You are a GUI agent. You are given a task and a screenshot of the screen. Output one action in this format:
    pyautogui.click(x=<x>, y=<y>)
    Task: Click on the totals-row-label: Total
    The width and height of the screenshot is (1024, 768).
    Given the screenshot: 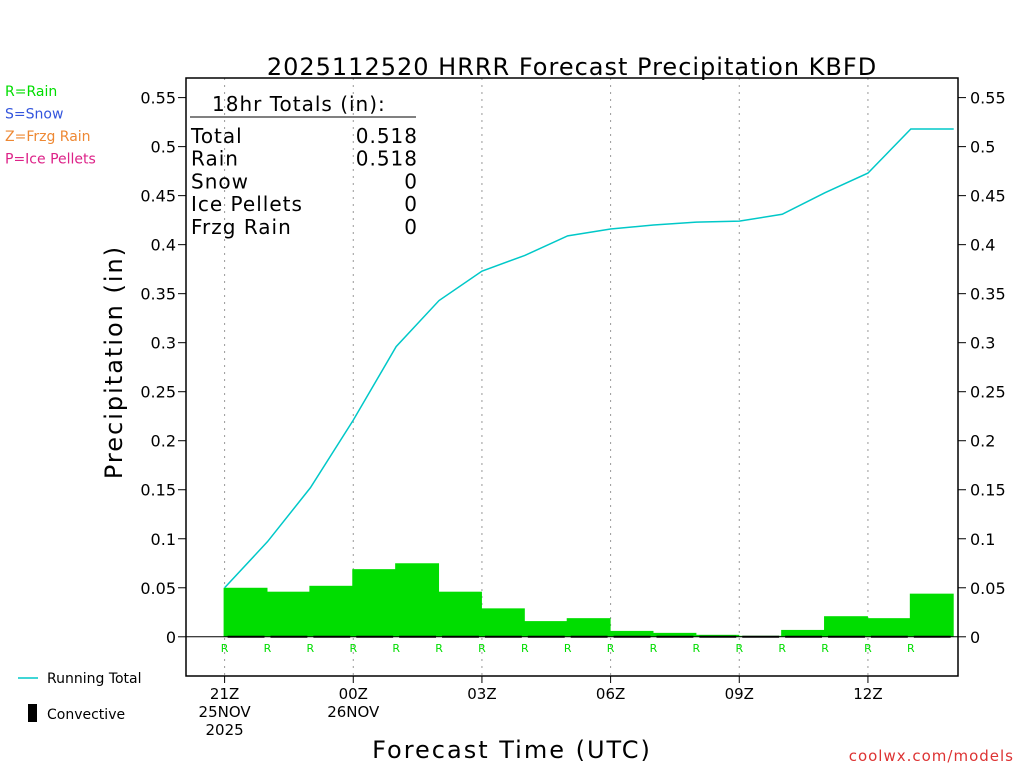 What is the action you would take?
    pyautogui.click(x=216, y=136)
    